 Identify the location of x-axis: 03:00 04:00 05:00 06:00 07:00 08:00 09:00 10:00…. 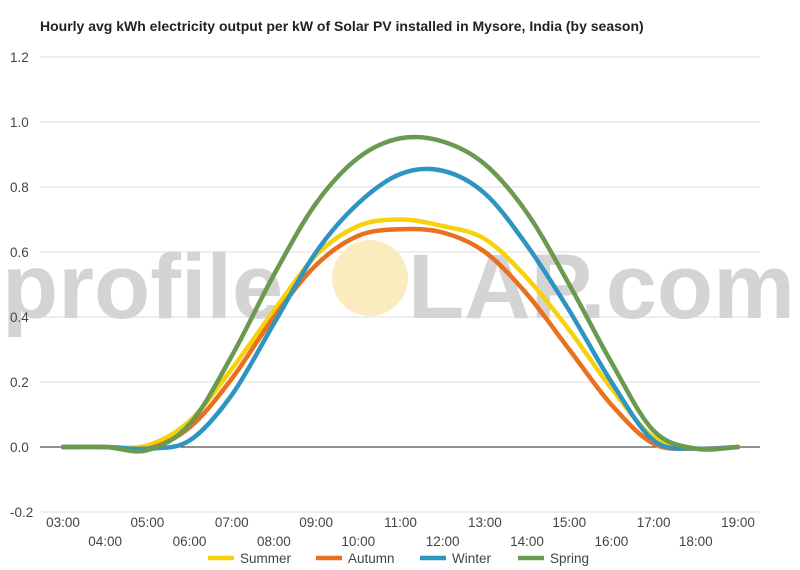
(400, 532).